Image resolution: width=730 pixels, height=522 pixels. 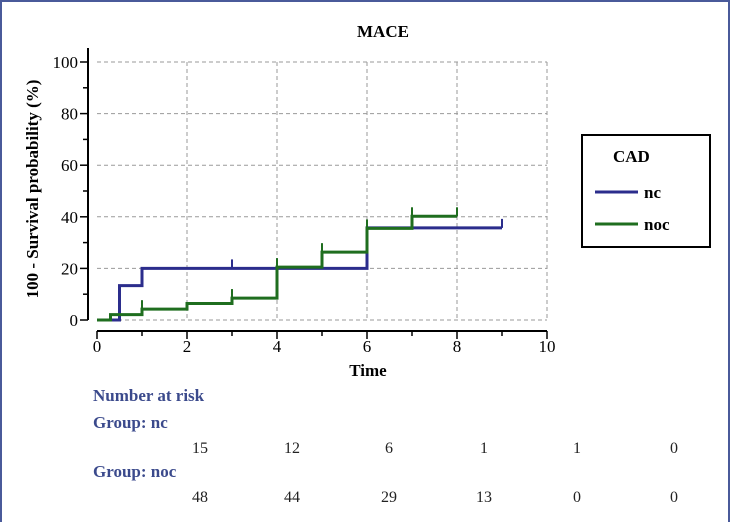 What do you see at coordinates (389, 448) in the screenshot?
I see `risk-count: 6` at bounding box center [389, 448].